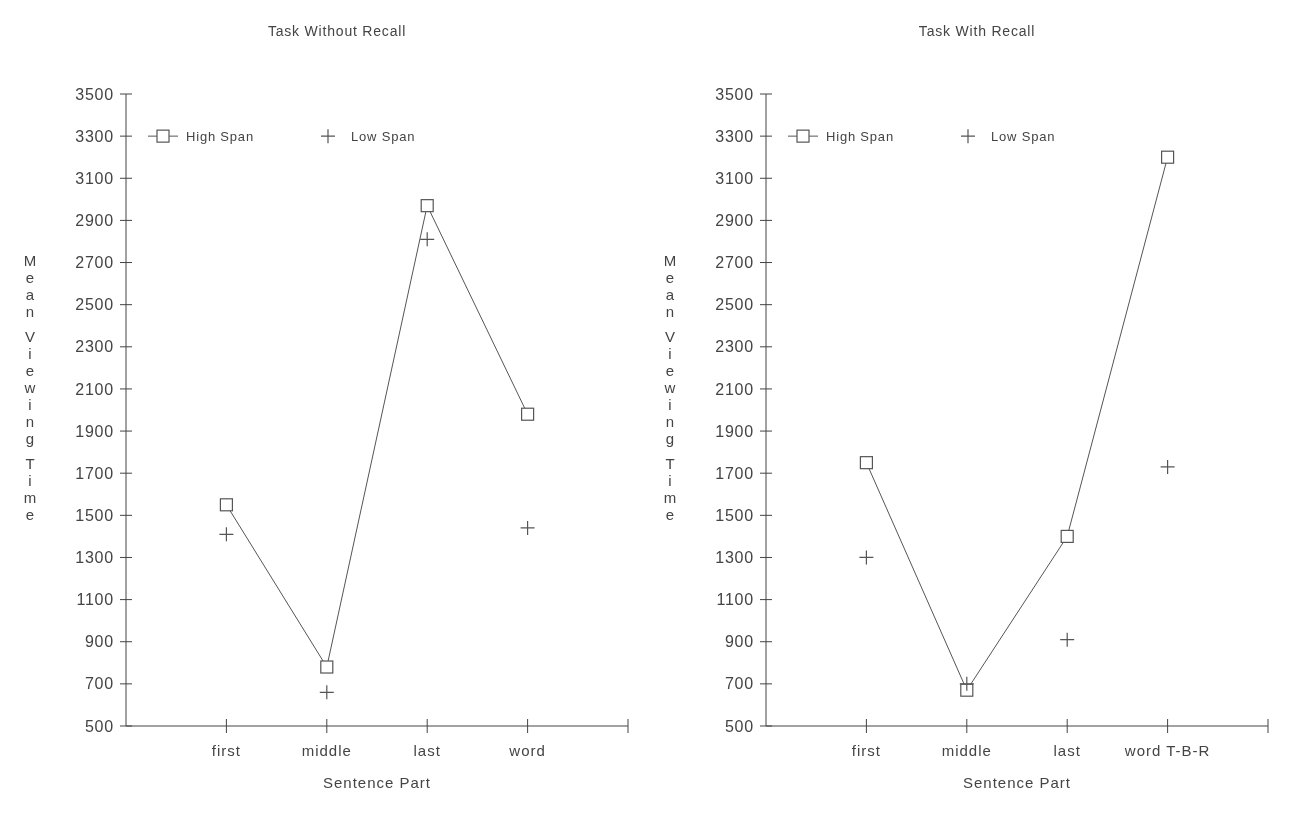 This screenshot has height=815, width=1292. Describe the element at coordinates (527, 750) in the screenshot. I see `x-tick-label: word` at that location.